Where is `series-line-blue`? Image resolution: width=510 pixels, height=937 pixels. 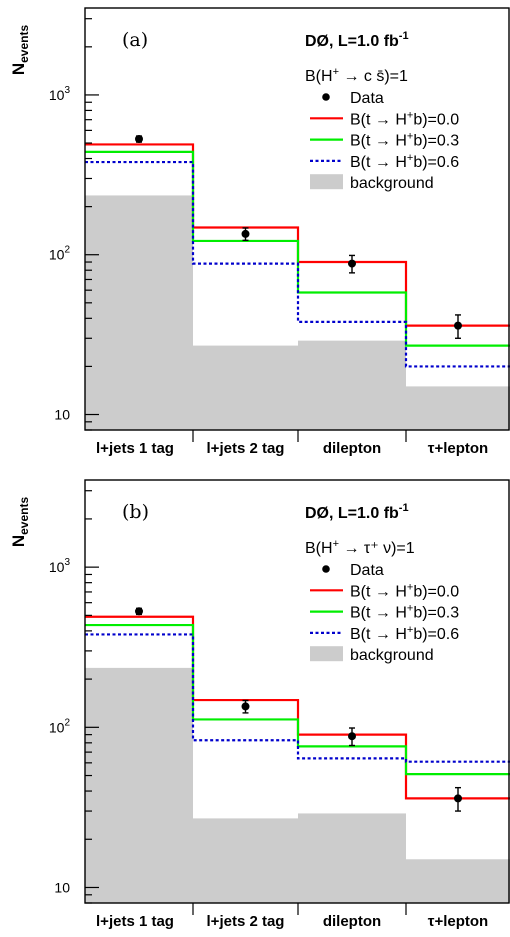
series-line-blue is located at coordinates (297, 698).